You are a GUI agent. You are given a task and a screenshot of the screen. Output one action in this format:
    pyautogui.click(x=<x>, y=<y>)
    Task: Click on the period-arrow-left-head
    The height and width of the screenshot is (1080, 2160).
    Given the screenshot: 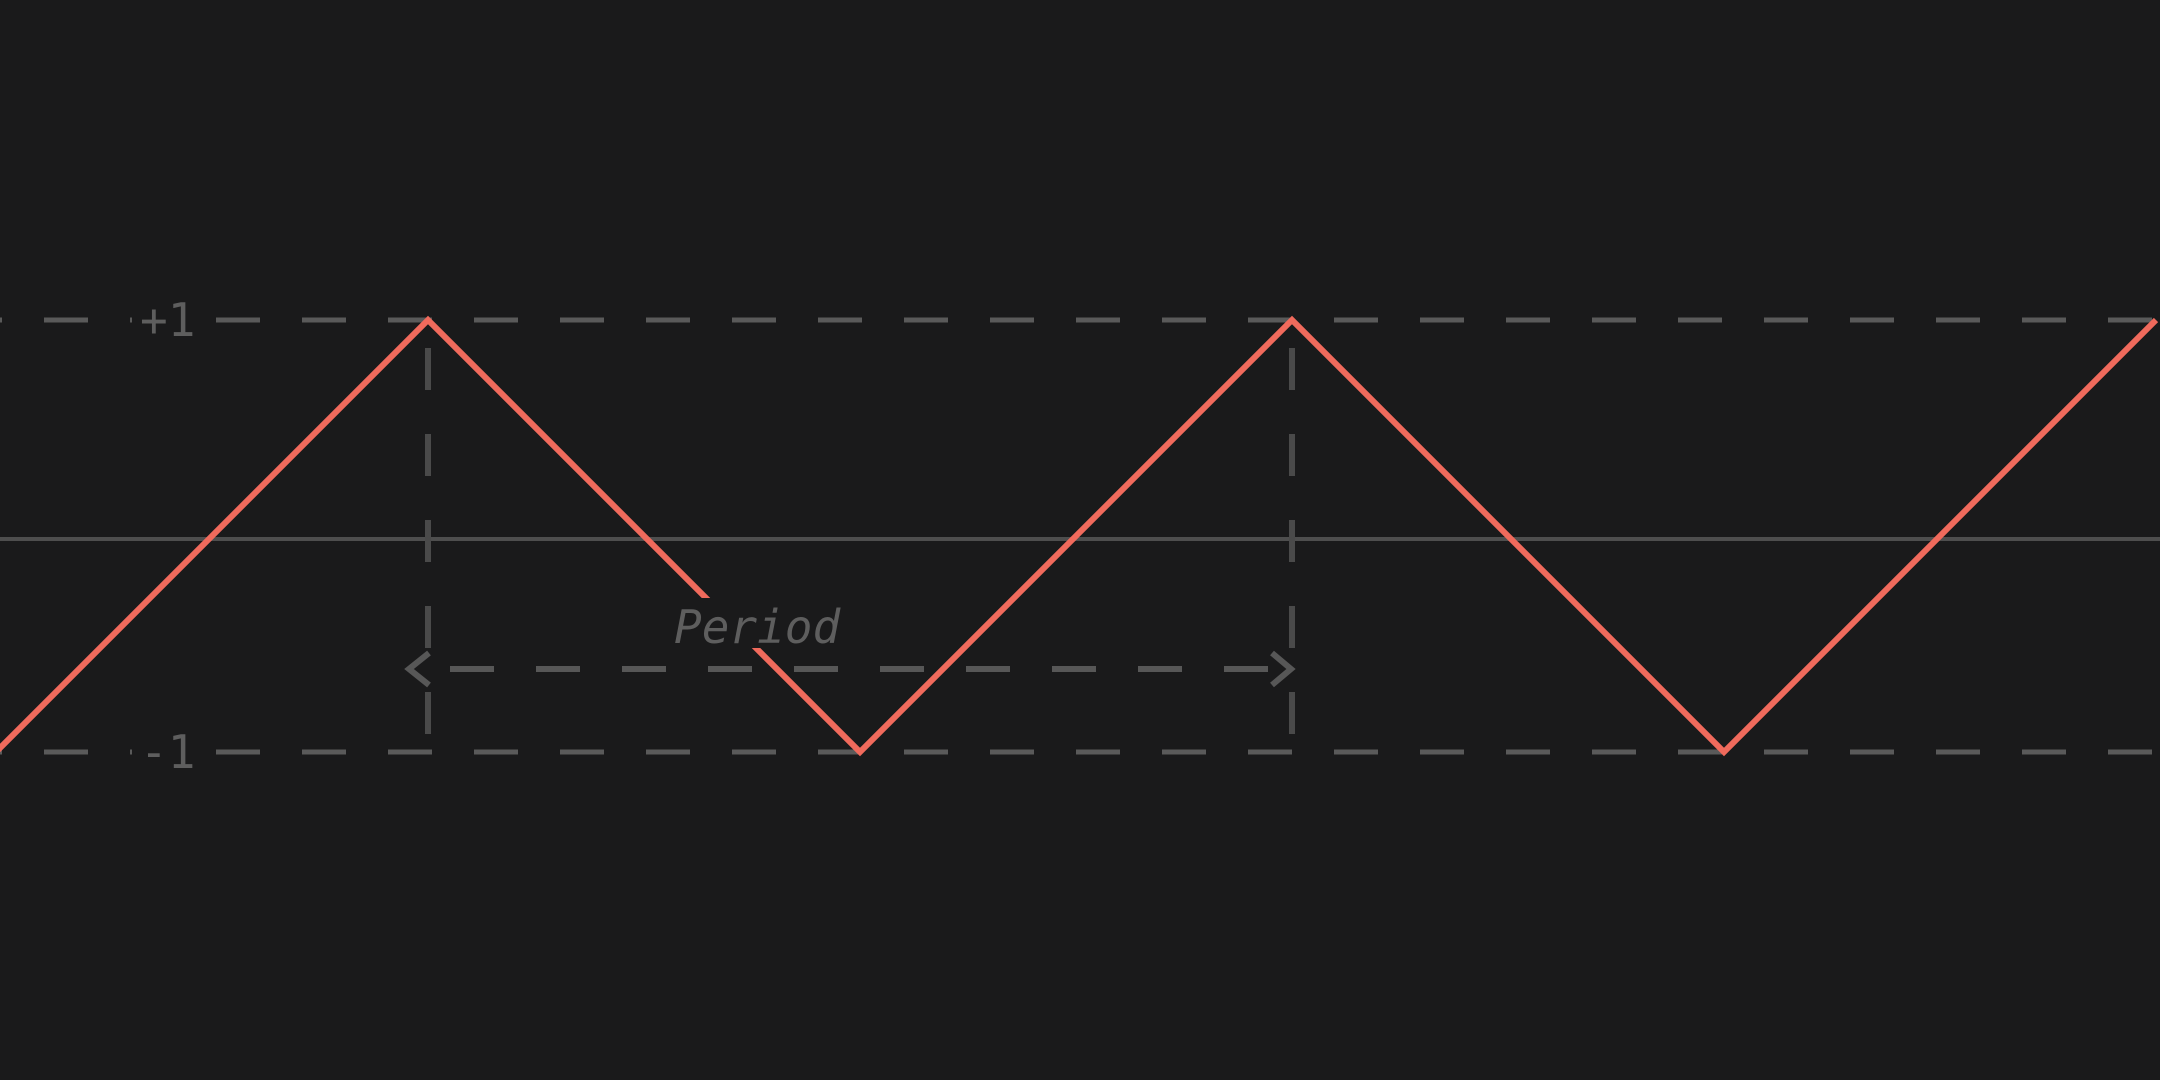 What is the action you would take?
    pyautogui.click(x=417, y=669)
    